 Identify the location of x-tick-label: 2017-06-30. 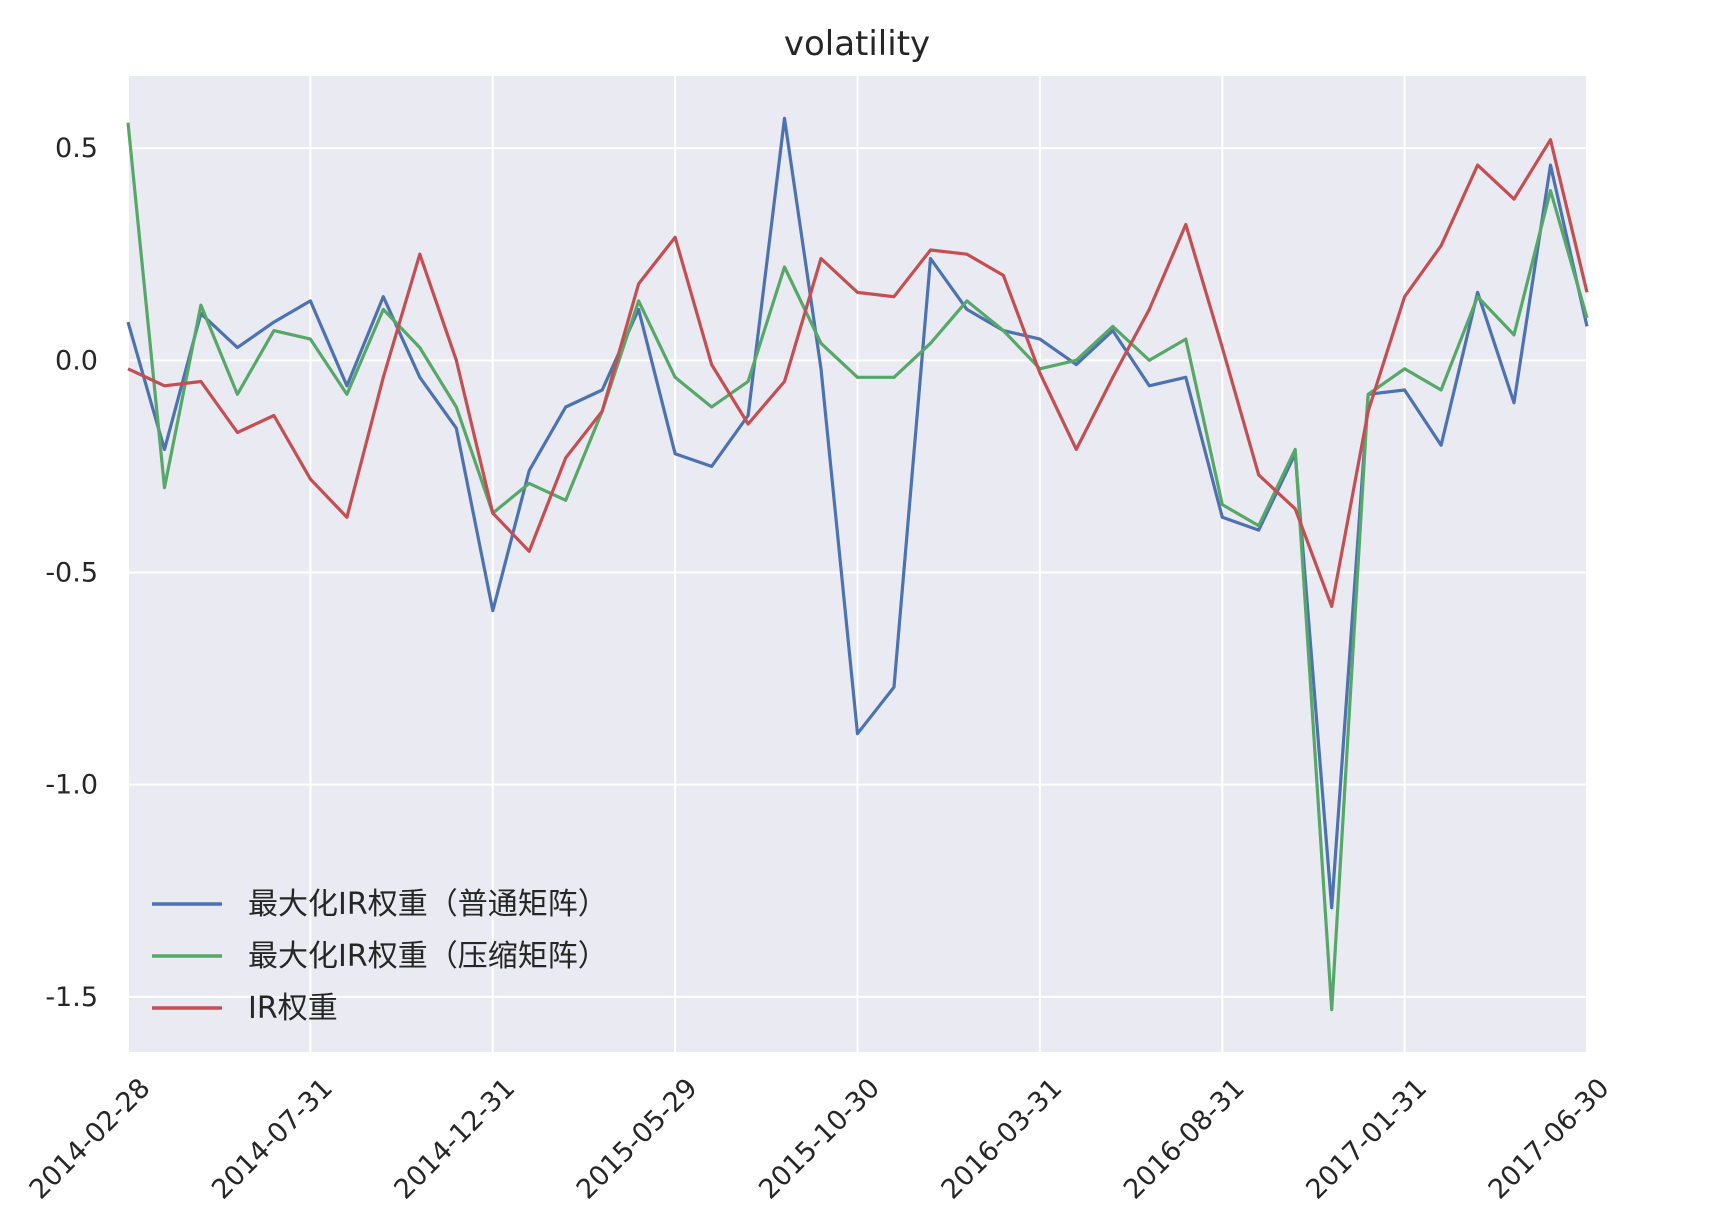
(1549, 1139).